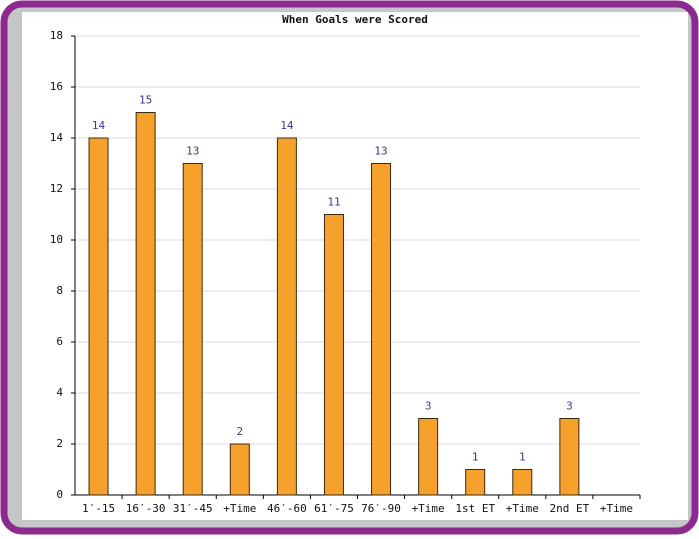 The height and width of the screenshot is (539, 699). Describe the element at coordinates (334, 508) in the screenshot. I see `x-tick-label: 61′-75` at that location.